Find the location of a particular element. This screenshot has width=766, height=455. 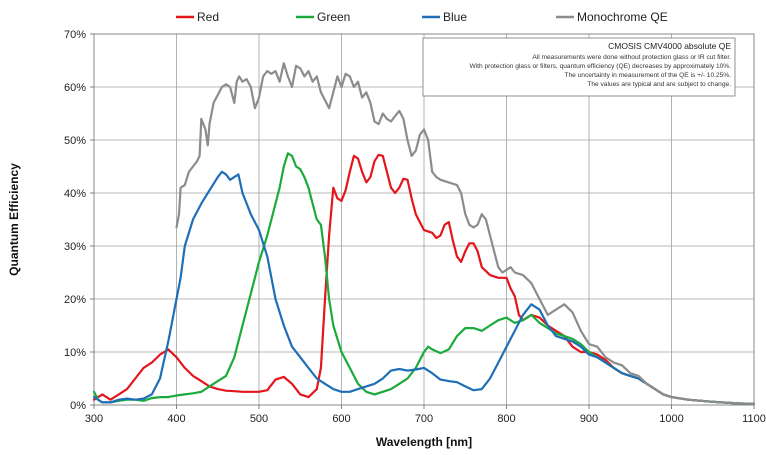

x-tick-label: 600 is located at coordinates (341, 419).